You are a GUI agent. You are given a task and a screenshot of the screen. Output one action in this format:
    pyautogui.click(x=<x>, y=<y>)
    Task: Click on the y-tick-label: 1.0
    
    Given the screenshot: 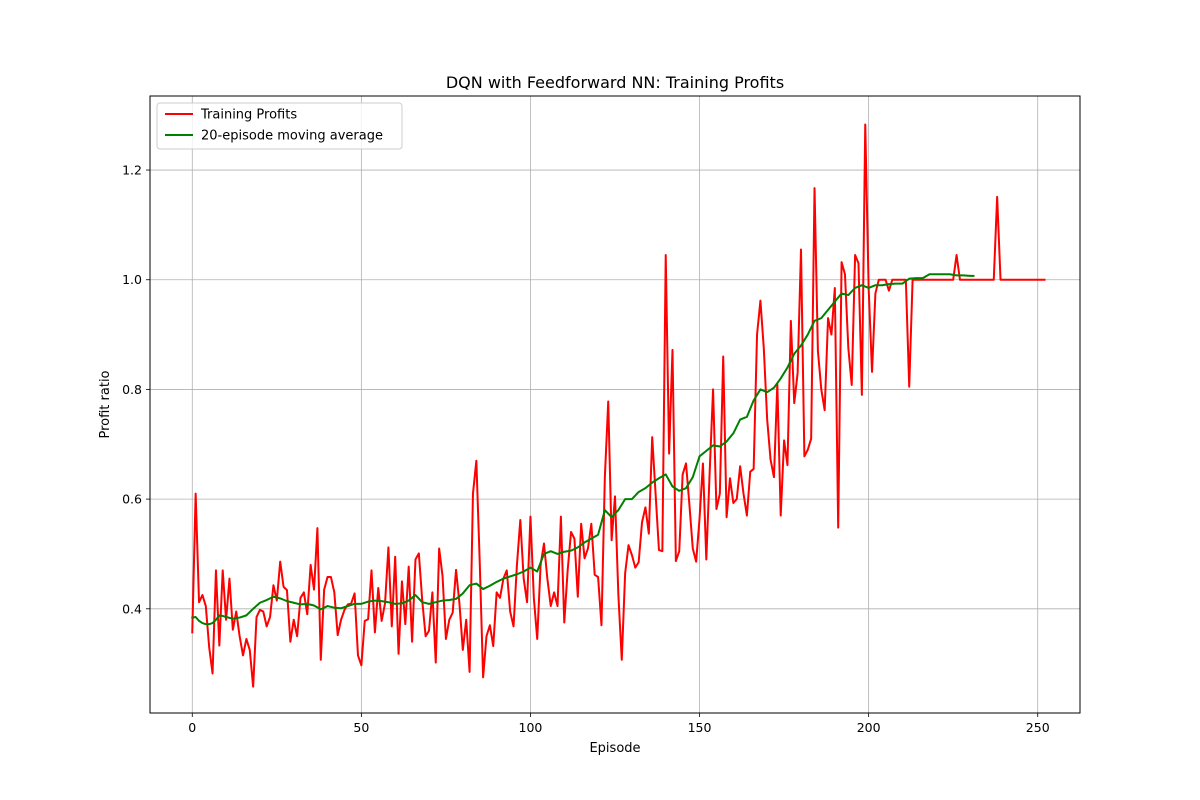 What is the action you would take?
    pyautogui.click(x=132, y=279)
    